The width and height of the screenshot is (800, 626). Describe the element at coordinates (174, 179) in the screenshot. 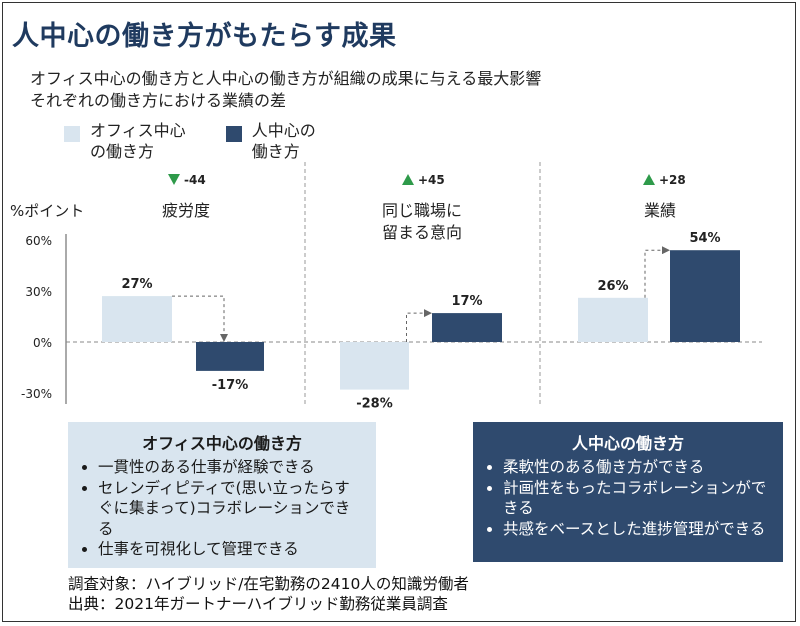

I see `delta-down-icon` at that location.